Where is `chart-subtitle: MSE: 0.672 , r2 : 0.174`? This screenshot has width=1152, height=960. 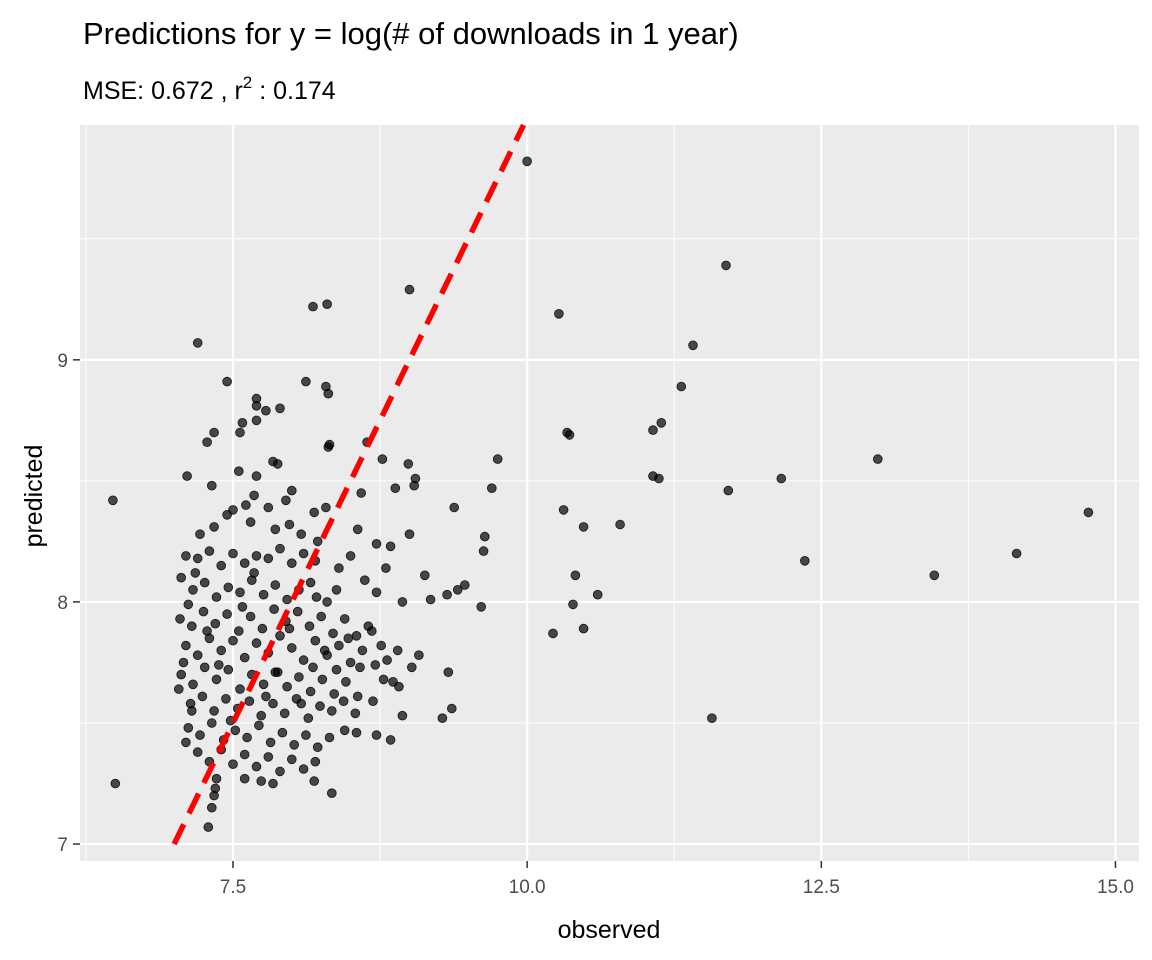 chart-subtitle: MSE: 0.672 , r2 : 0.174 is located at coordinates (209, 89).